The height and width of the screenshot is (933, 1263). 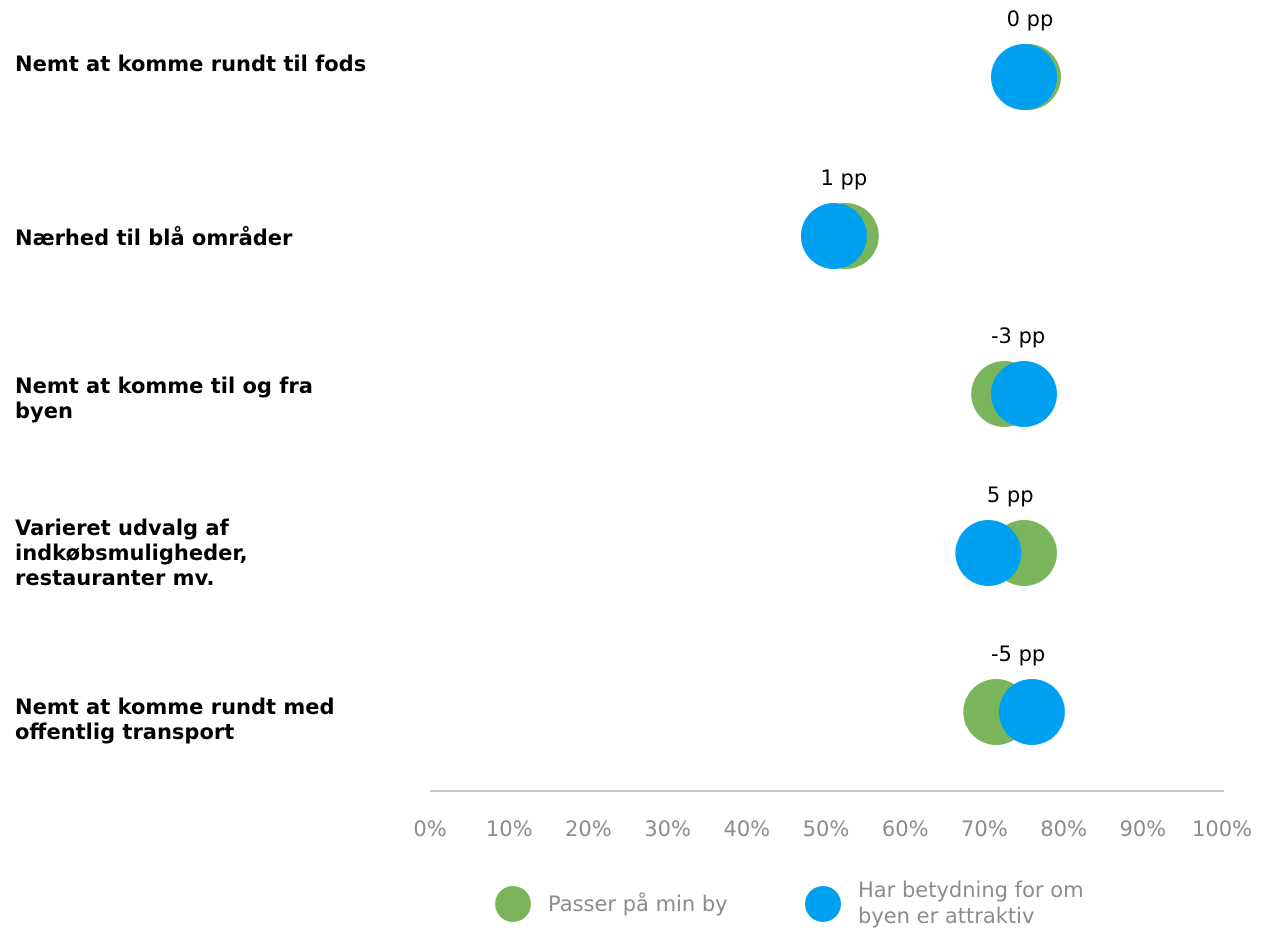 What do you see at coordinates (1030, 19) in the screenshot?
I see `difference-label: 0 pp` at bounding box center [1030, 19].